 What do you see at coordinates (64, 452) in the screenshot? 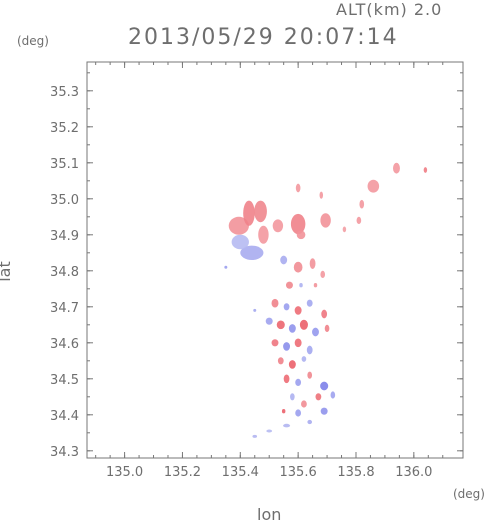
I see `y-tick-label: 34.3` at bounding box center [64, 452].